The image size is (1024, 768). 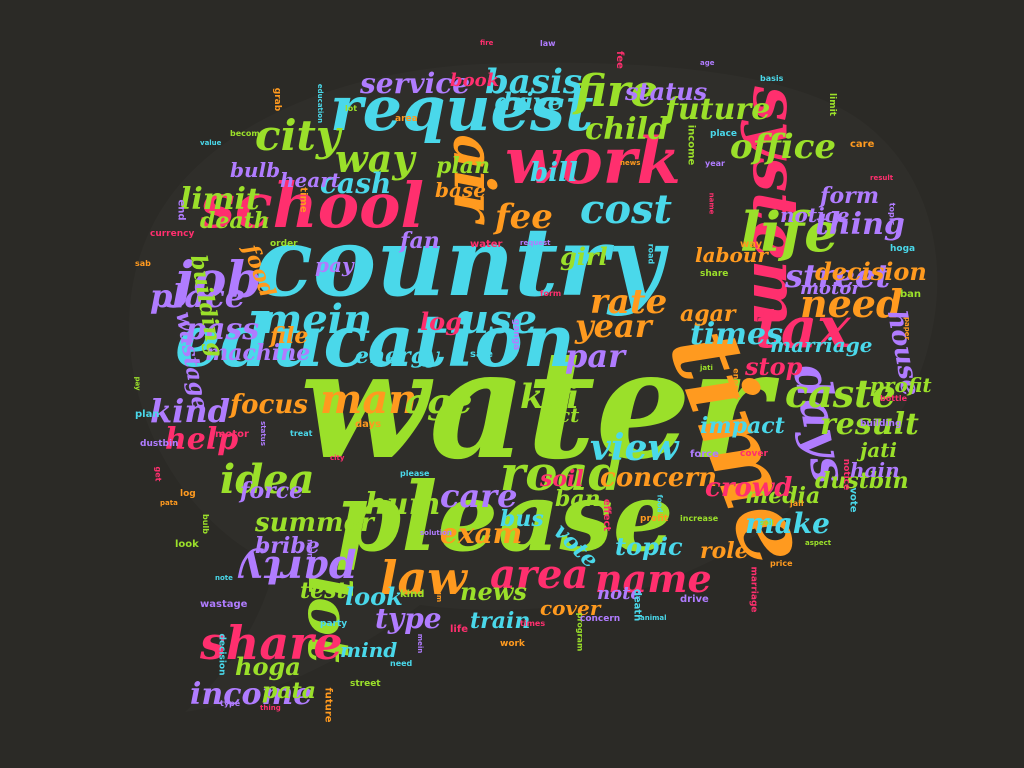 What do you see at coordinates (267, 479) in the screenshot?
I see `word-idea: idea` at bounding box center [267, 479].